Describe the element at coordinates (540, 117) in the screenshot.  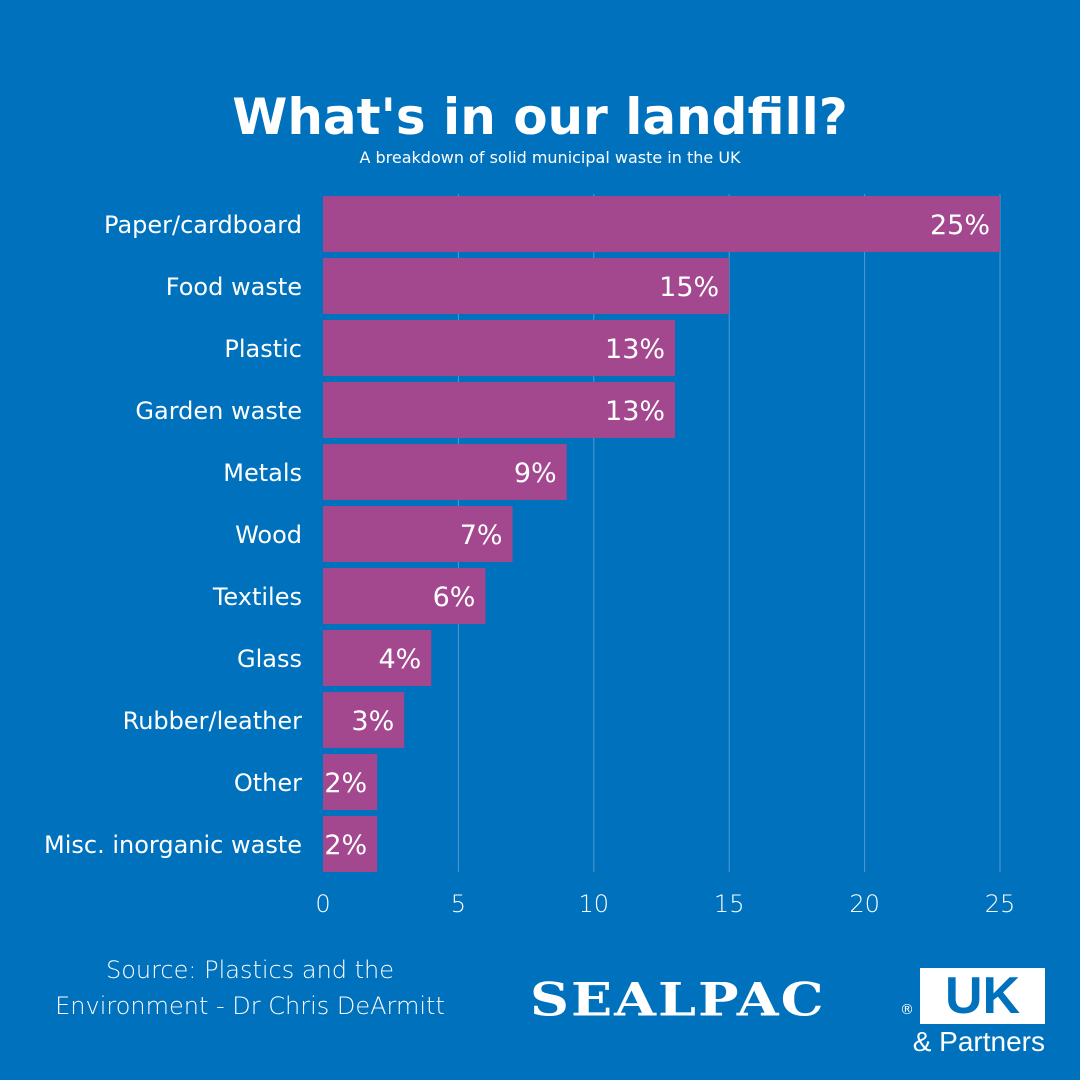
I see `chart-title: What's in our landfill?` at that location.